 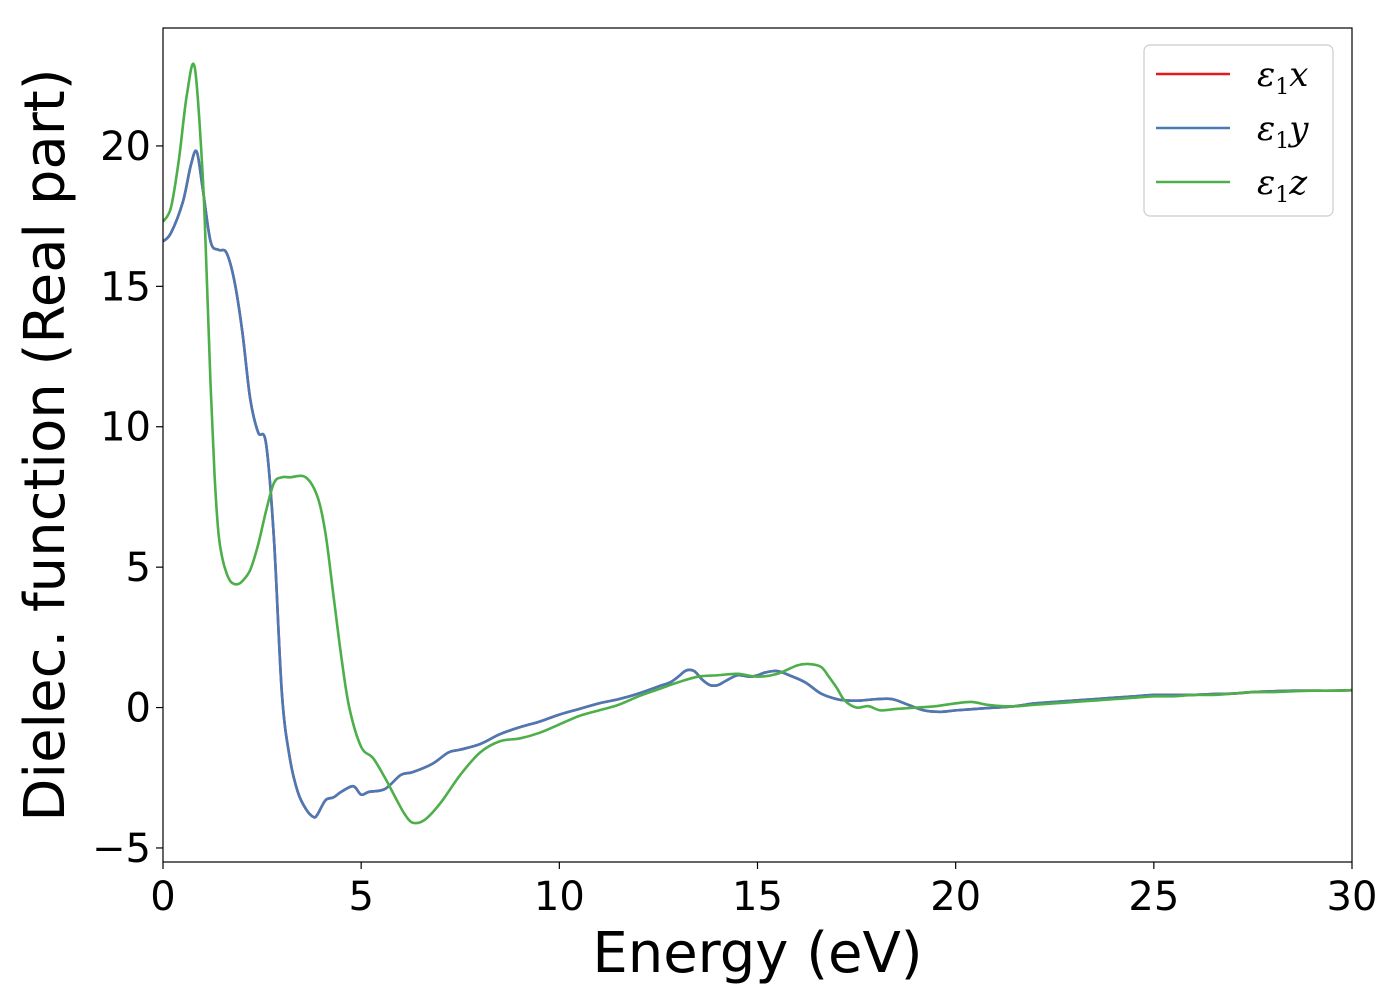 I want to click on legend-label: ε1y, so click(x=1283, y=131).